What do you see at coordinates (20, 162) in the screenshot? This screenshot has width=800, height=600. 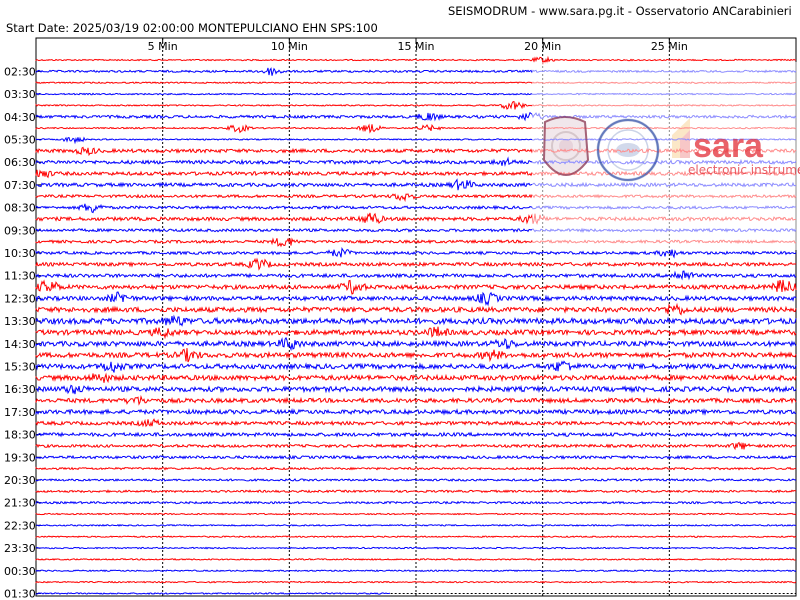 I see `row-label: 06:30` at bounding box center [20, 162].